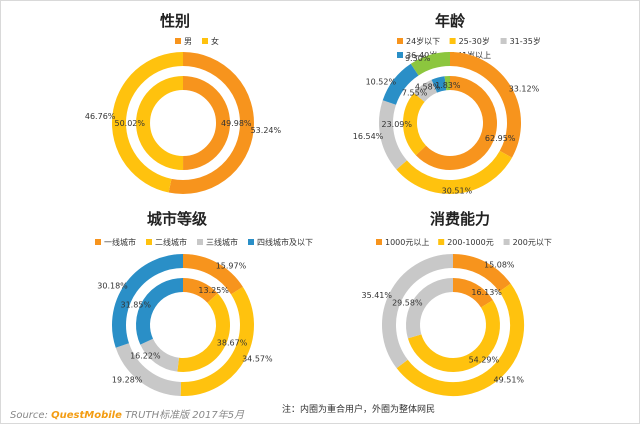 The image size is (640, 424). I want to click on legend-label-2-3: 四线城市及以下, so click(285, 242).